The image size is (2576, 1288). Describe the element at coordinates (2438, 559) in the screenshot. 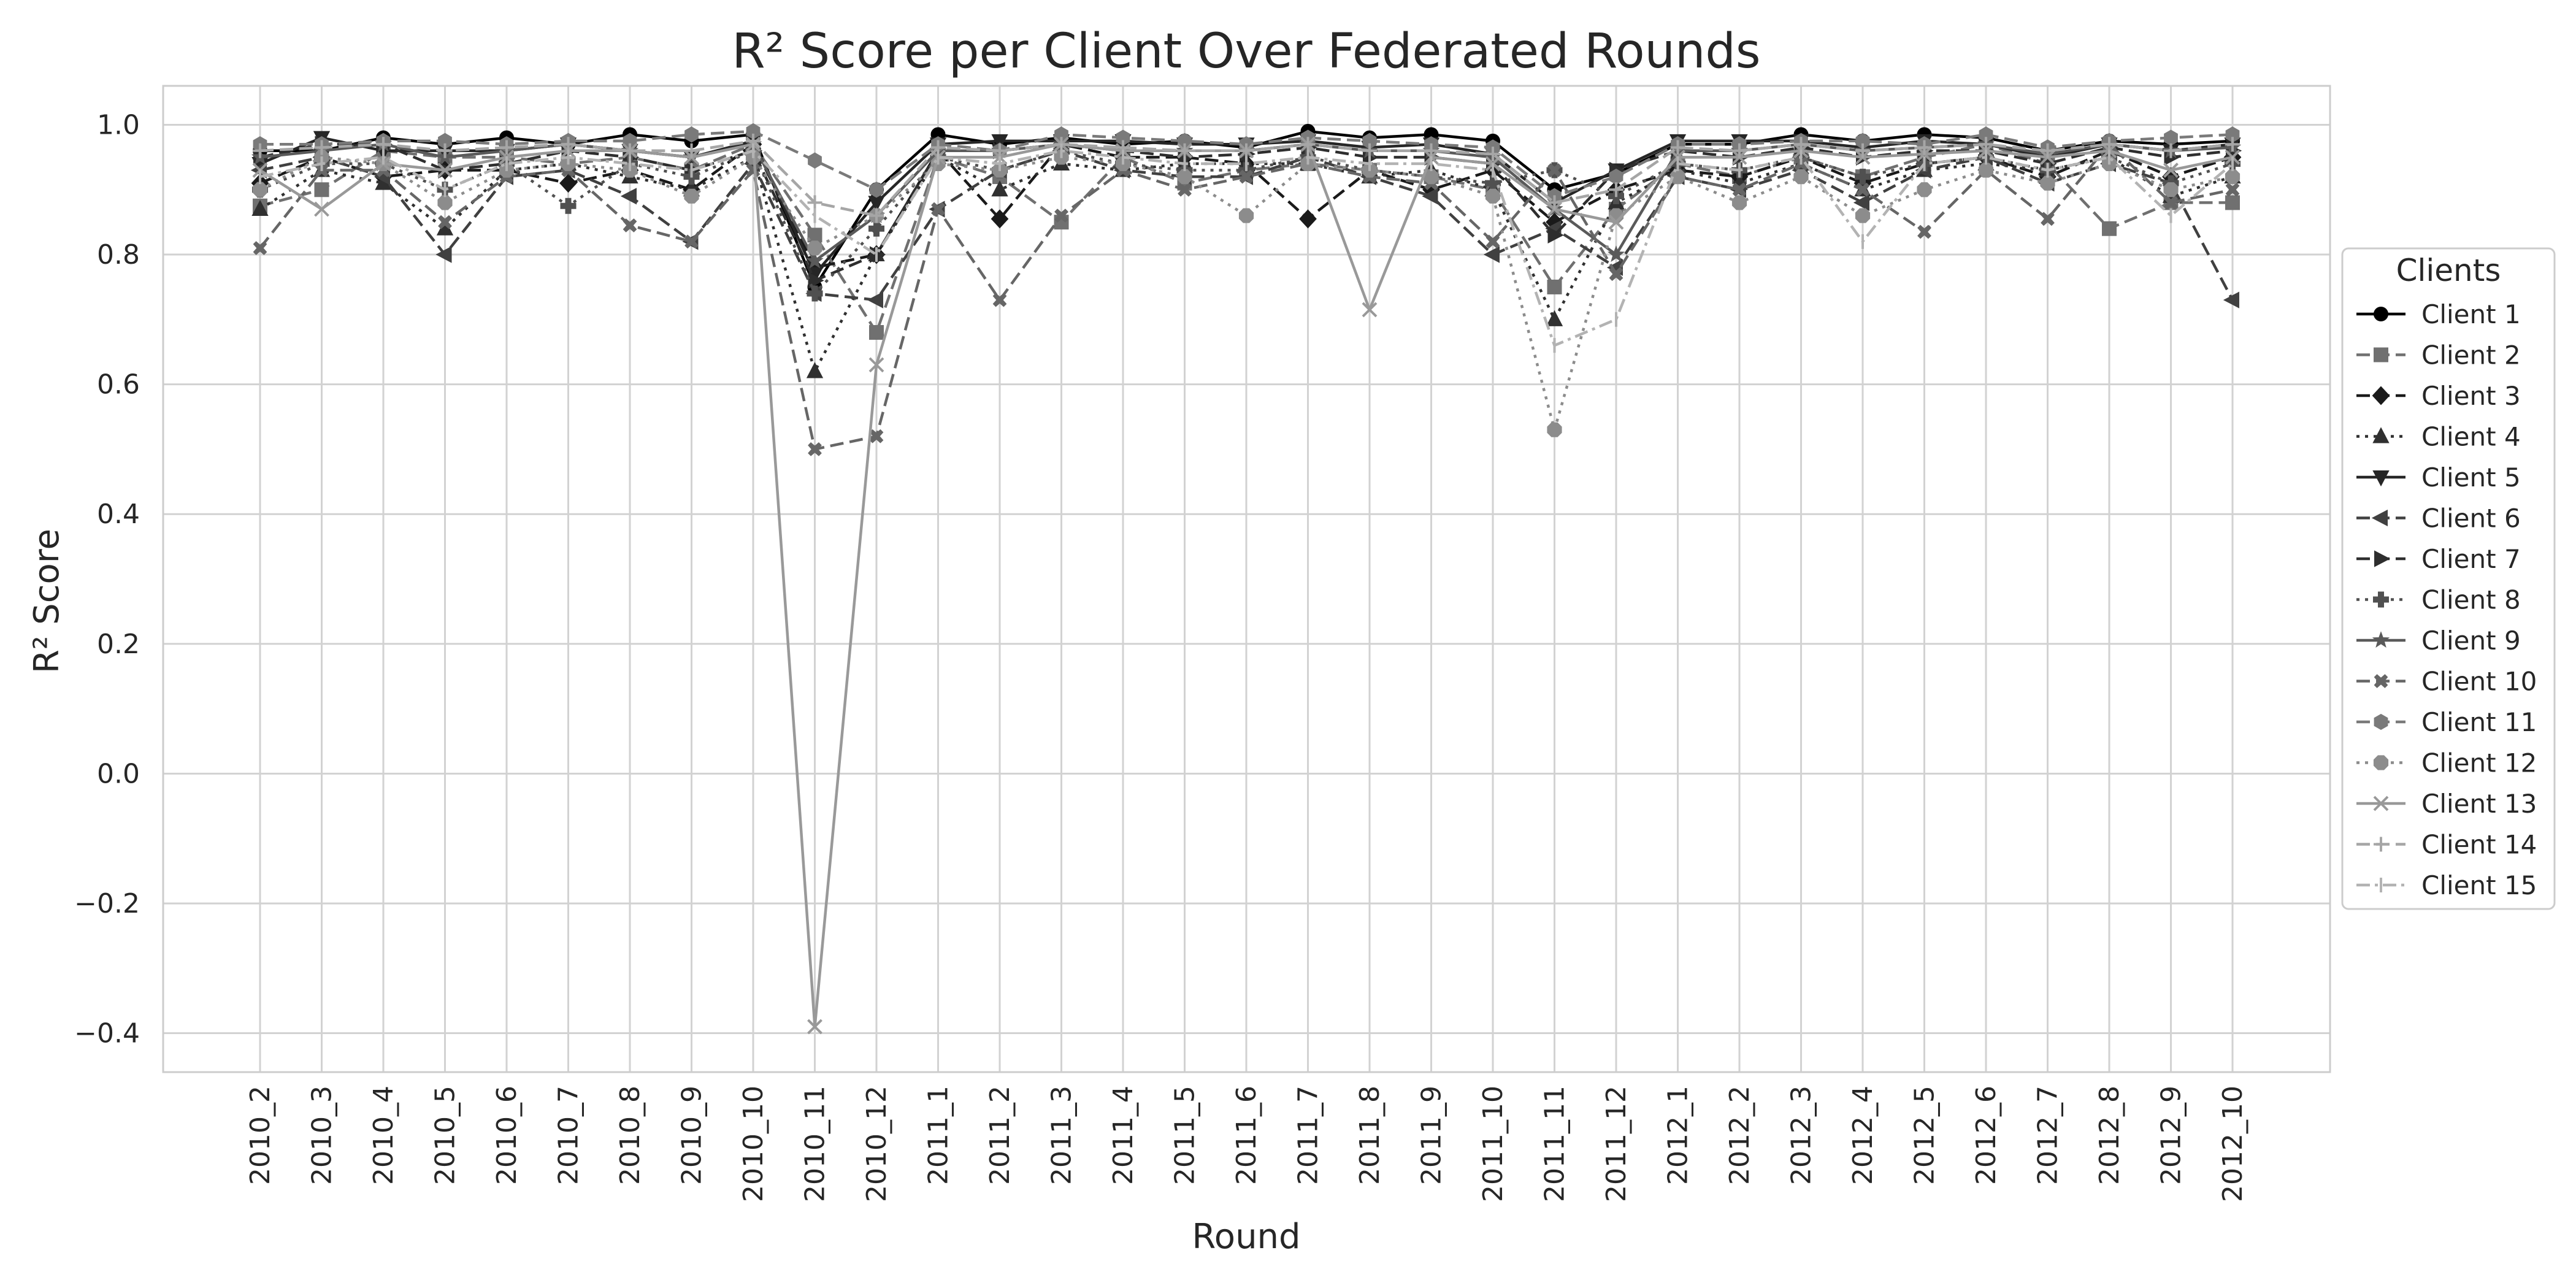

I see `legend-item: Client 7` at that location.